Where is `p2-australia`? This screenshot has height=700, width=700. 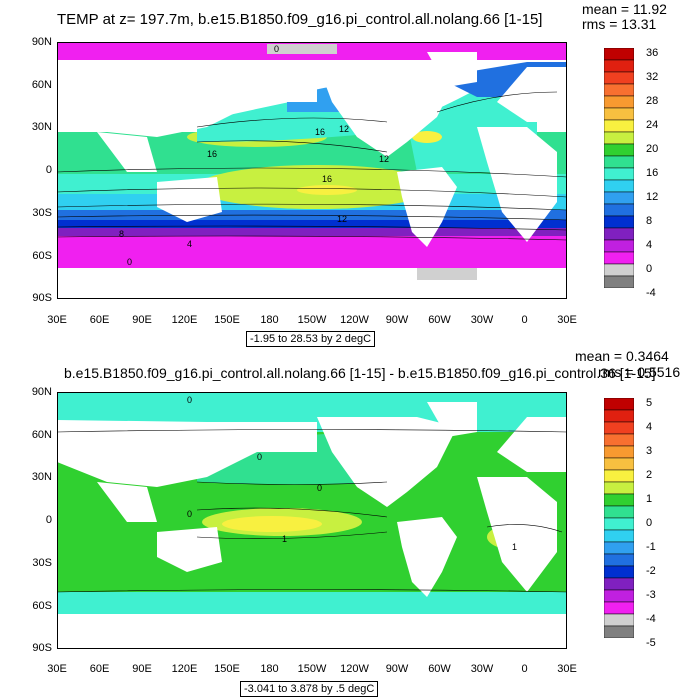
p2-australia is located at coordinates (189, 549).